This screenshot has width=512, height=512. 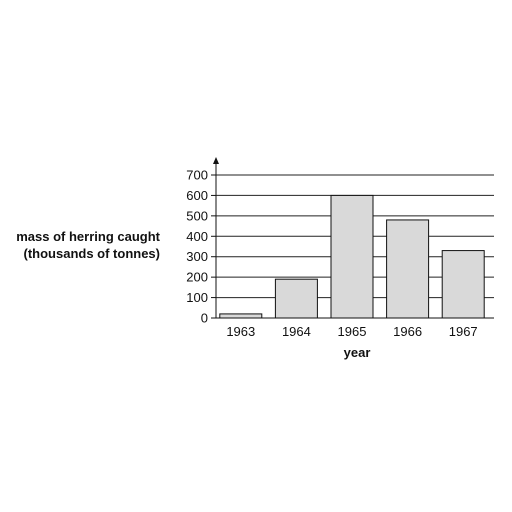 I want to click on x-tick-label-1965: 1965, so click(x=352, y=331).